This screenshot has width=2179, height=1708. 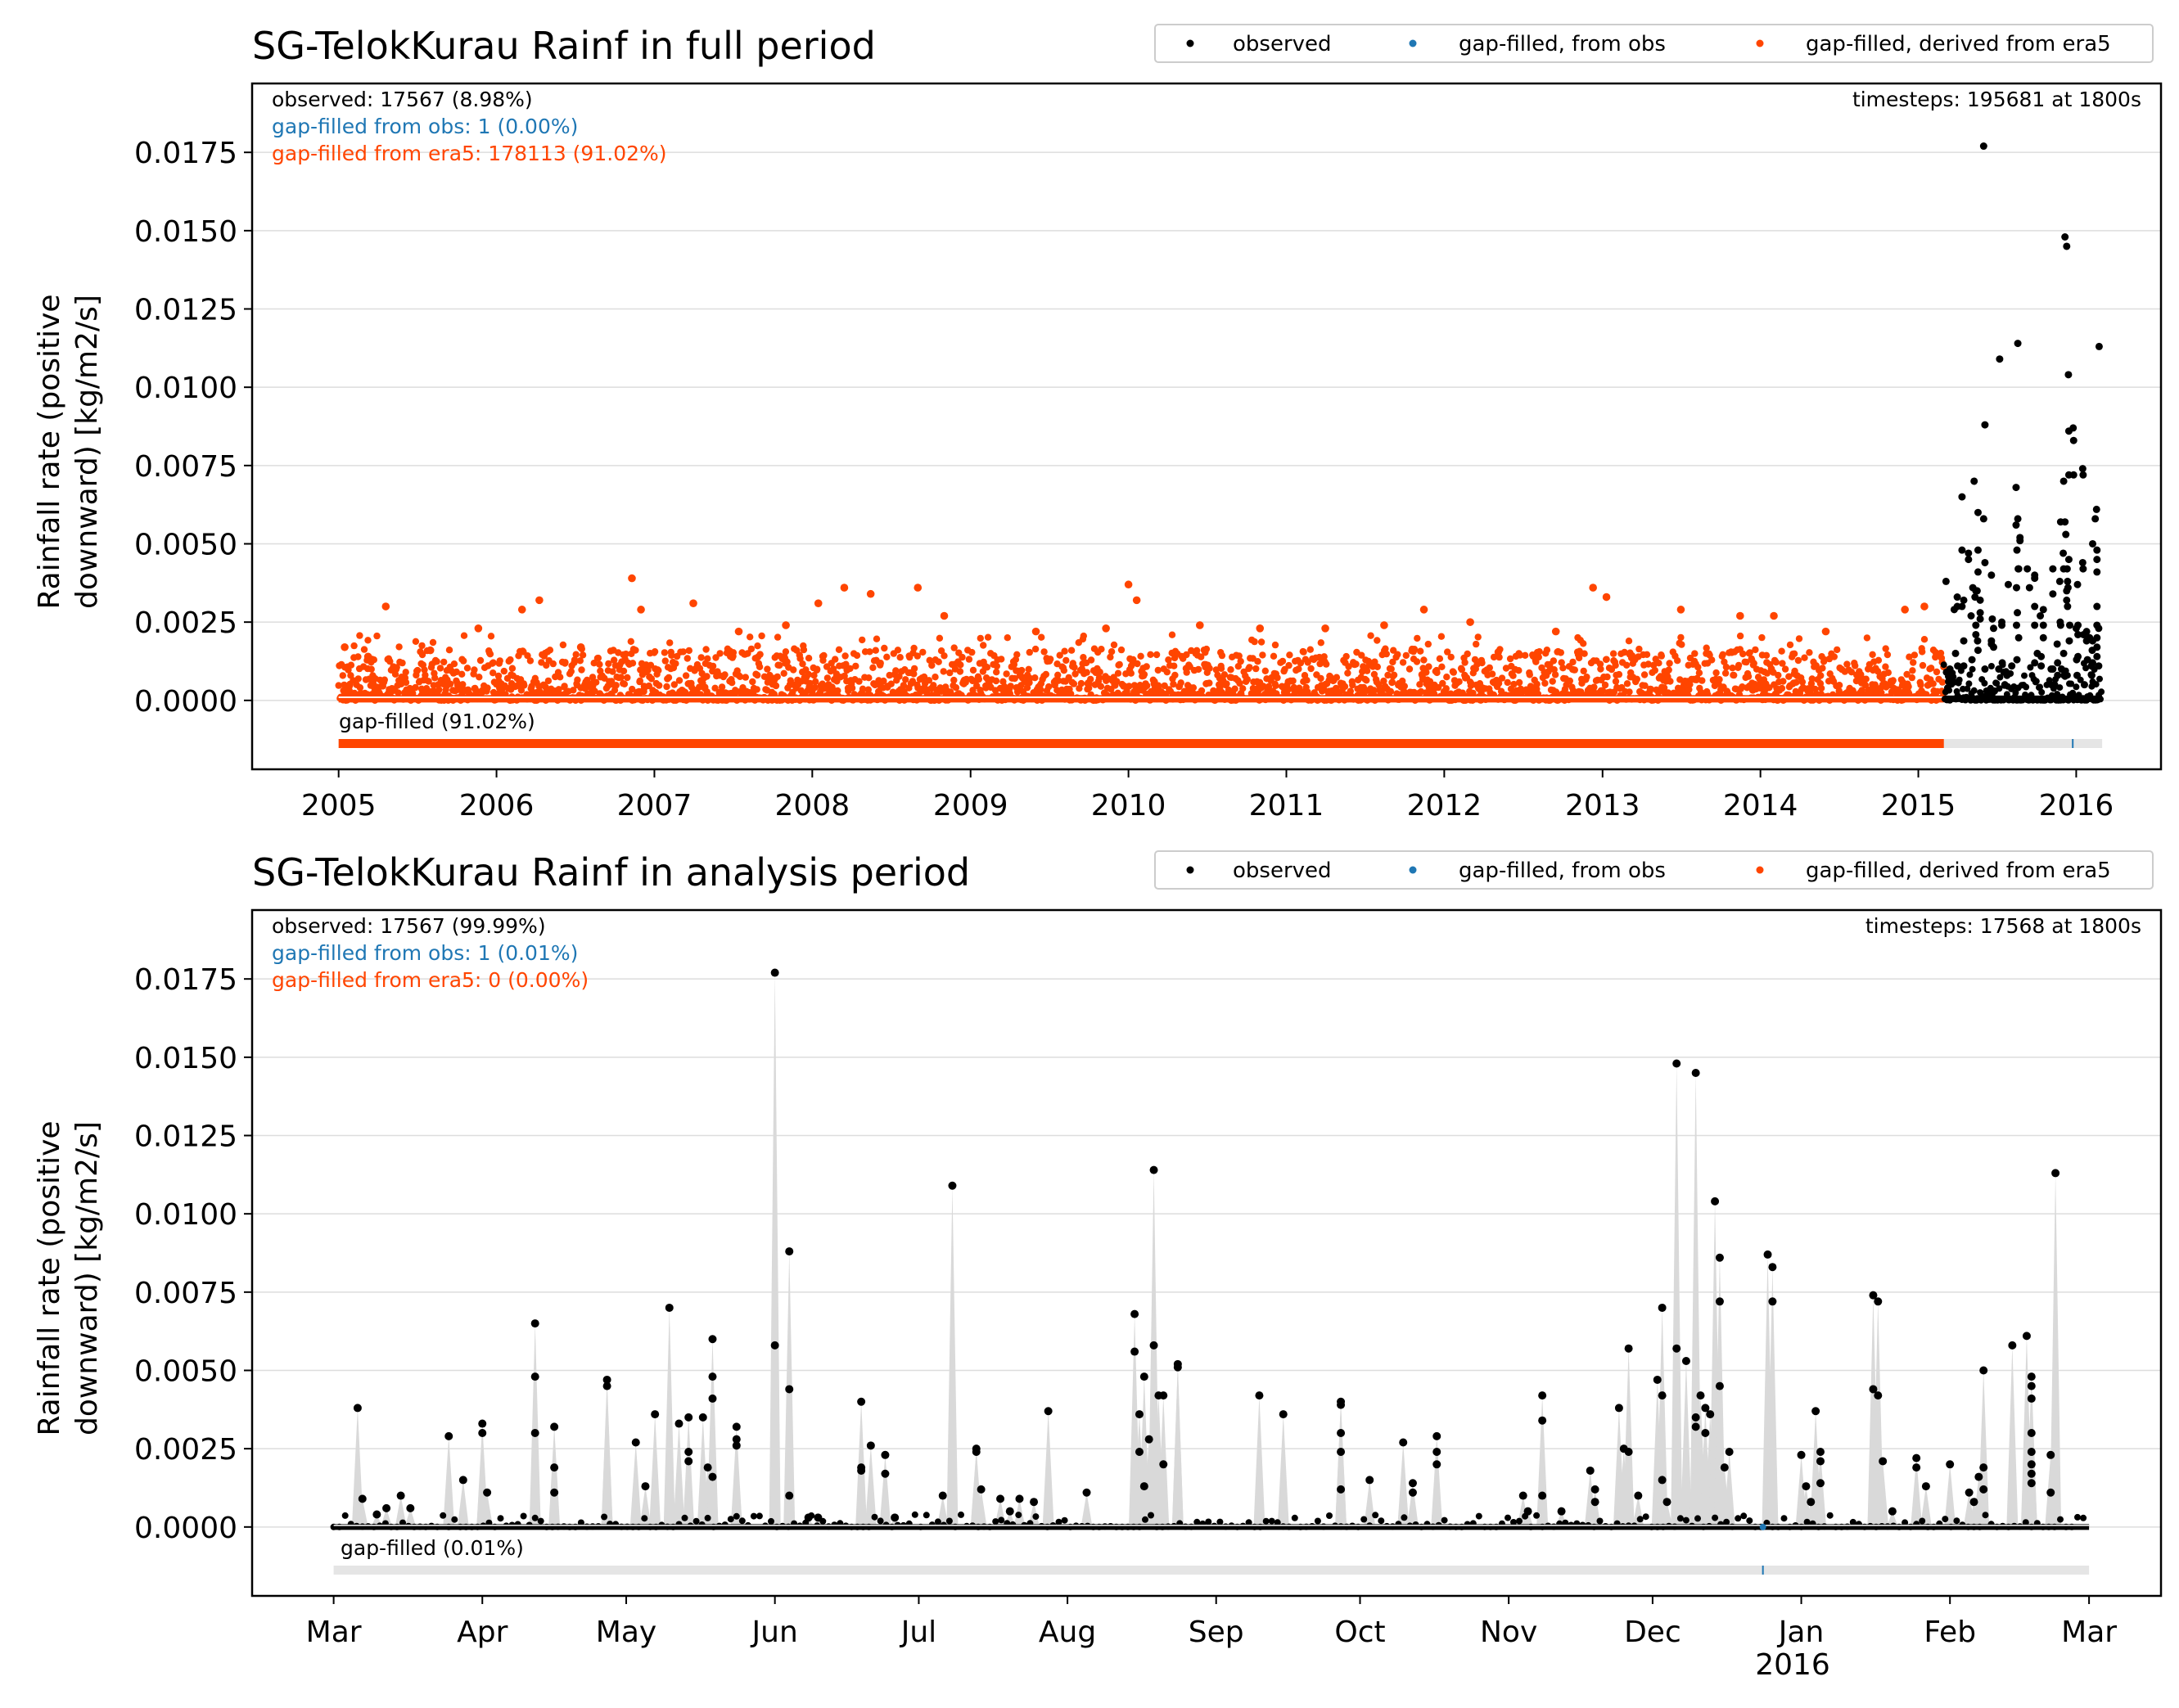 What do you see at coordinates (1508, 1633) in the screenshot?
I see `x-tick-label: Nov` at bounding box center [1508, 1633].